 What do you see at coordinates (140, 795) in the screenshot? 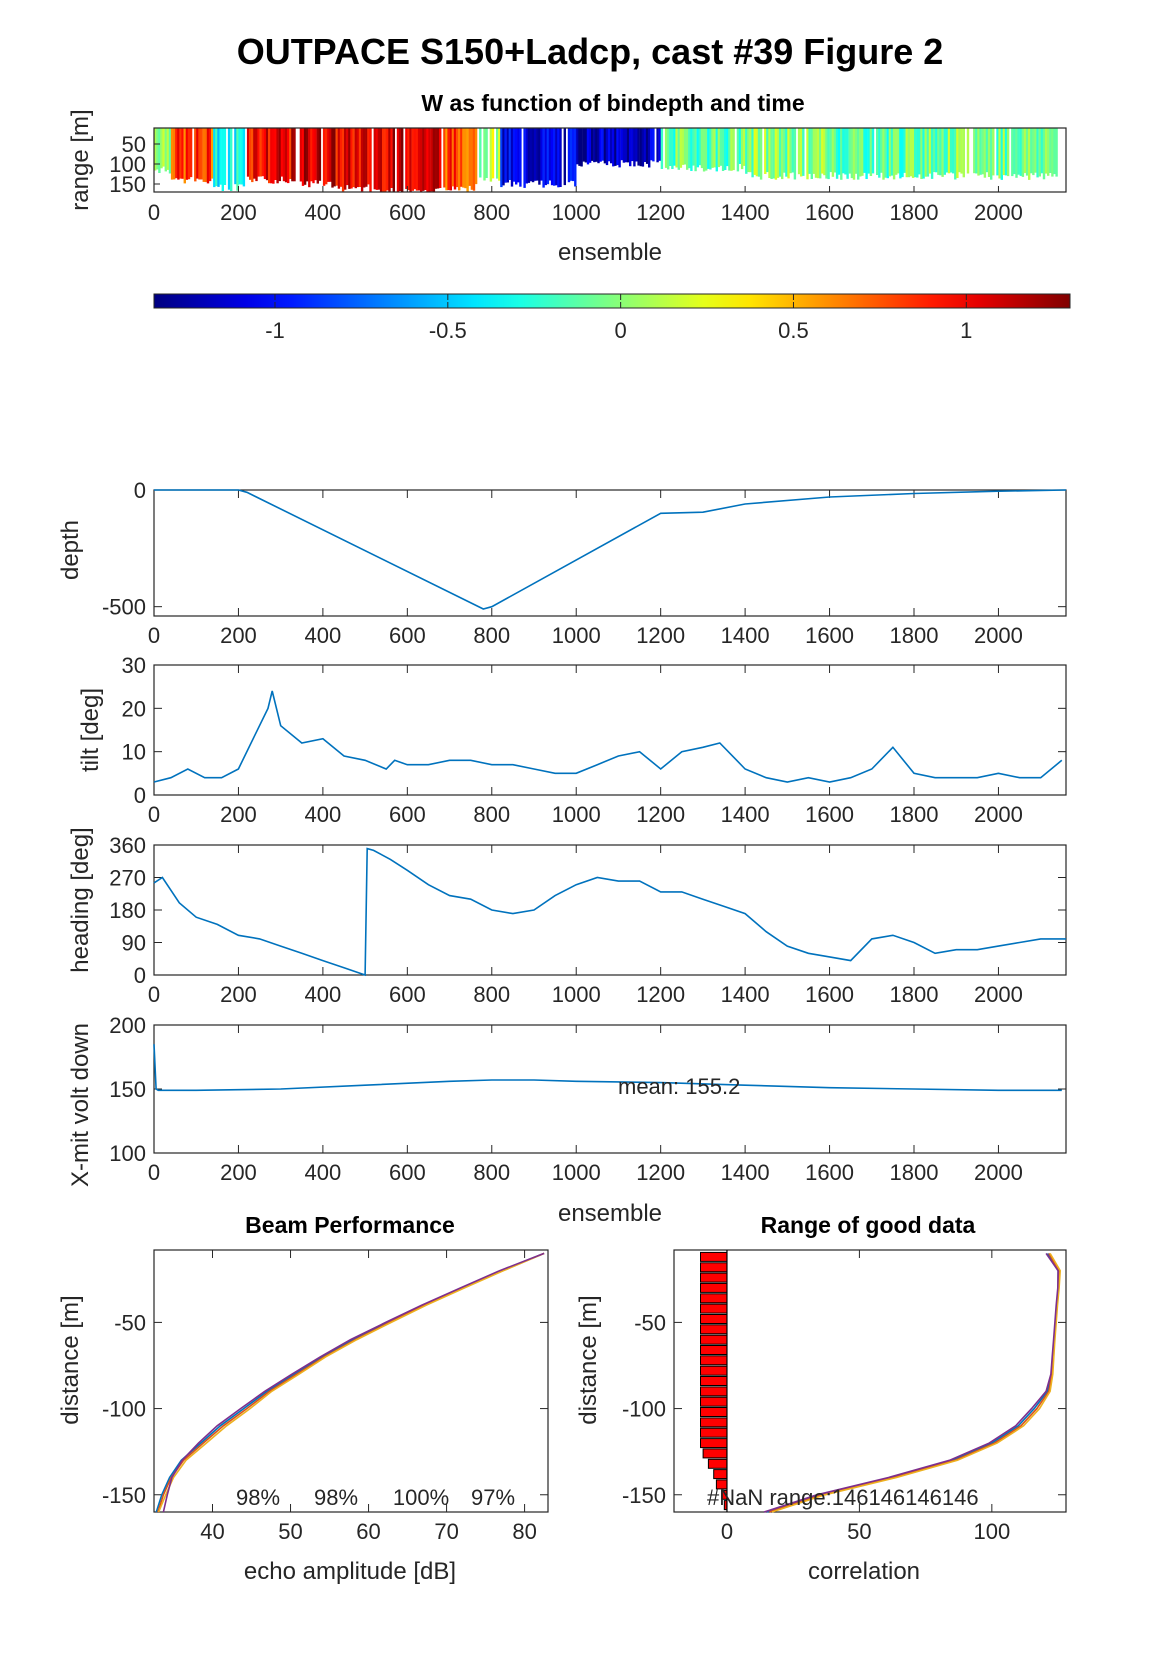
I see `tilt-ytick-label: 0` at bounding box center [140, 795].